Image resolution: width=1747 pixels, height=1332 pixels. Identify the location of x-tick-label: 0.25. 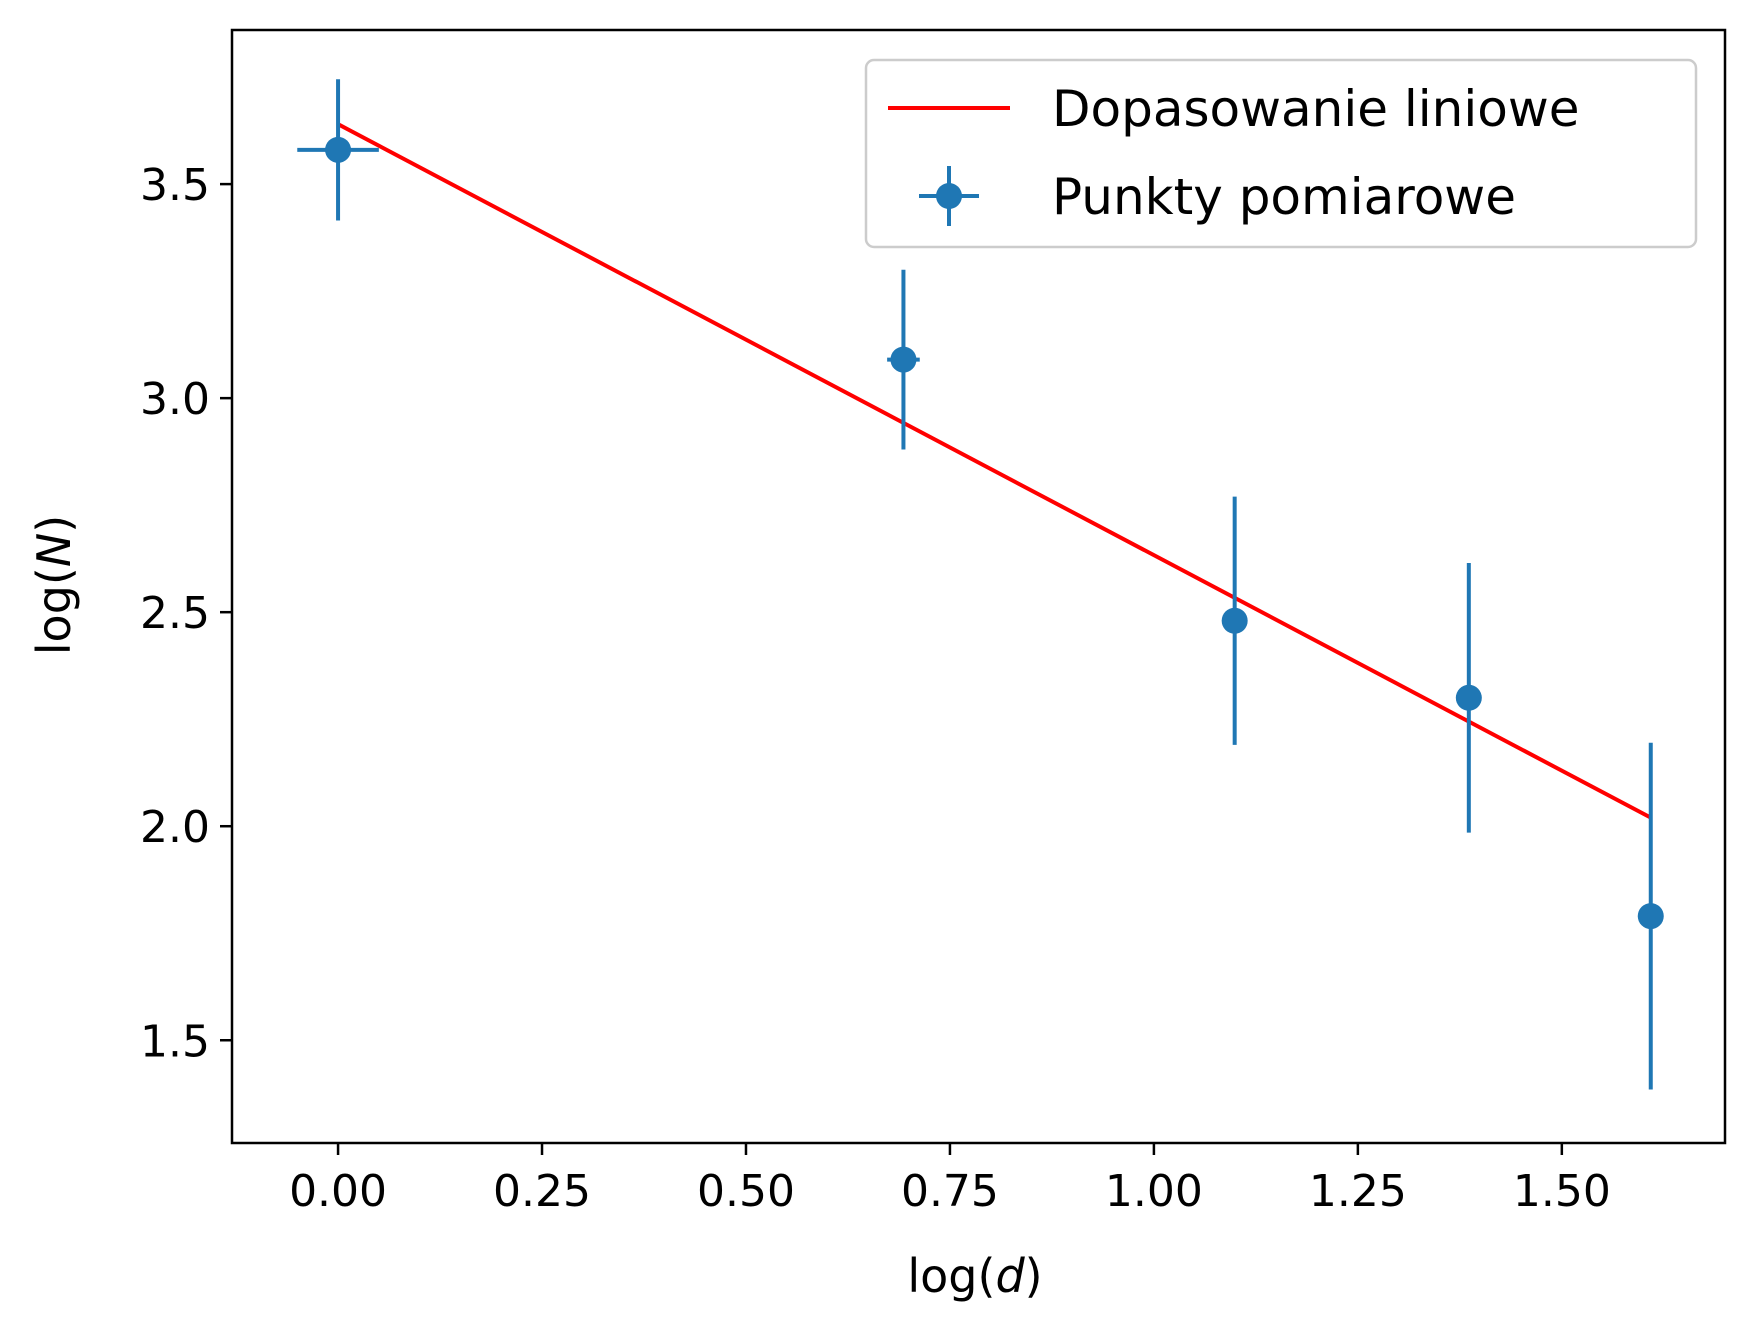
(542, 1191).